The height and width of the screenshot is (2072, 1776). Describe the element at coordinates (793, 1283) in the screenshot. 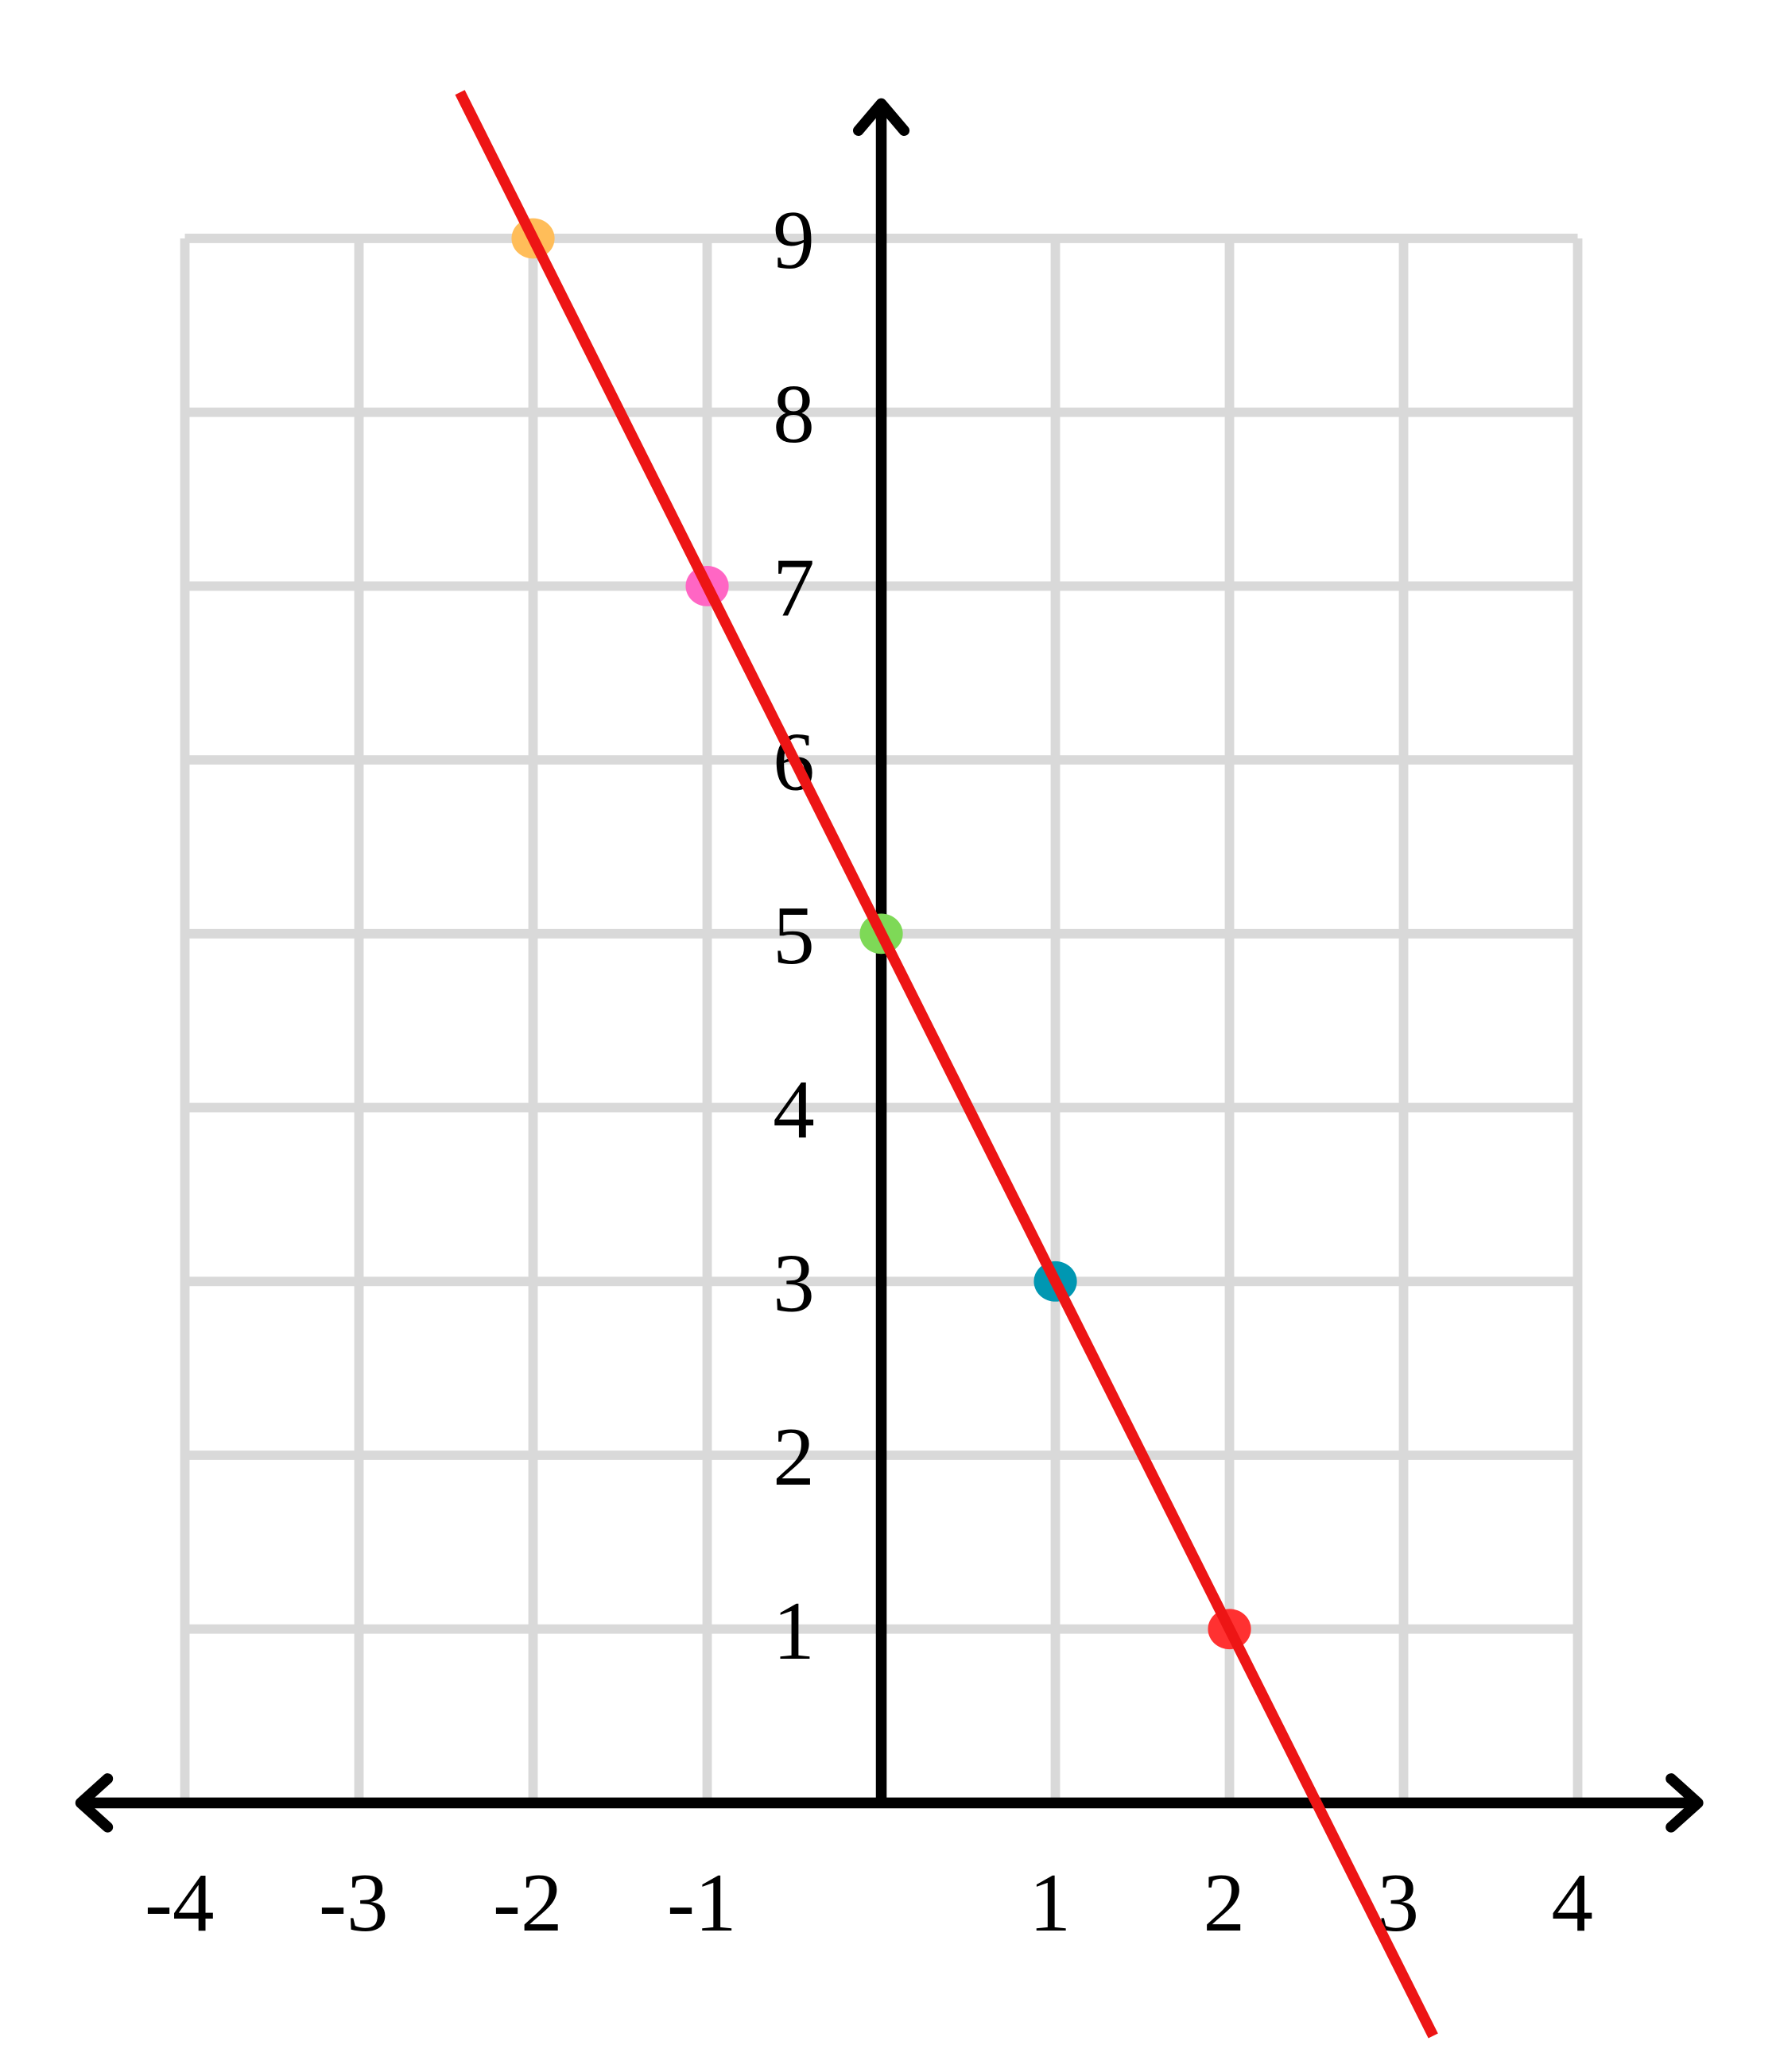

I see `y-tick-label: 3` at that location.